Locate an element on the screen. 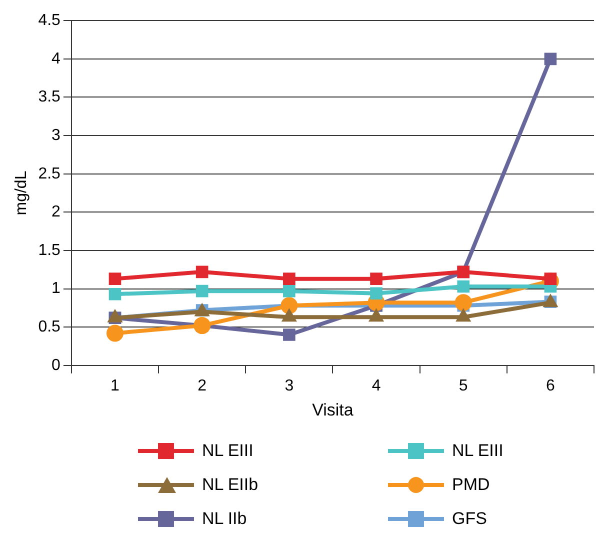 This screenshot has height=540, width=603. y-tick-label: 4 is located at coordinates (56, 59).